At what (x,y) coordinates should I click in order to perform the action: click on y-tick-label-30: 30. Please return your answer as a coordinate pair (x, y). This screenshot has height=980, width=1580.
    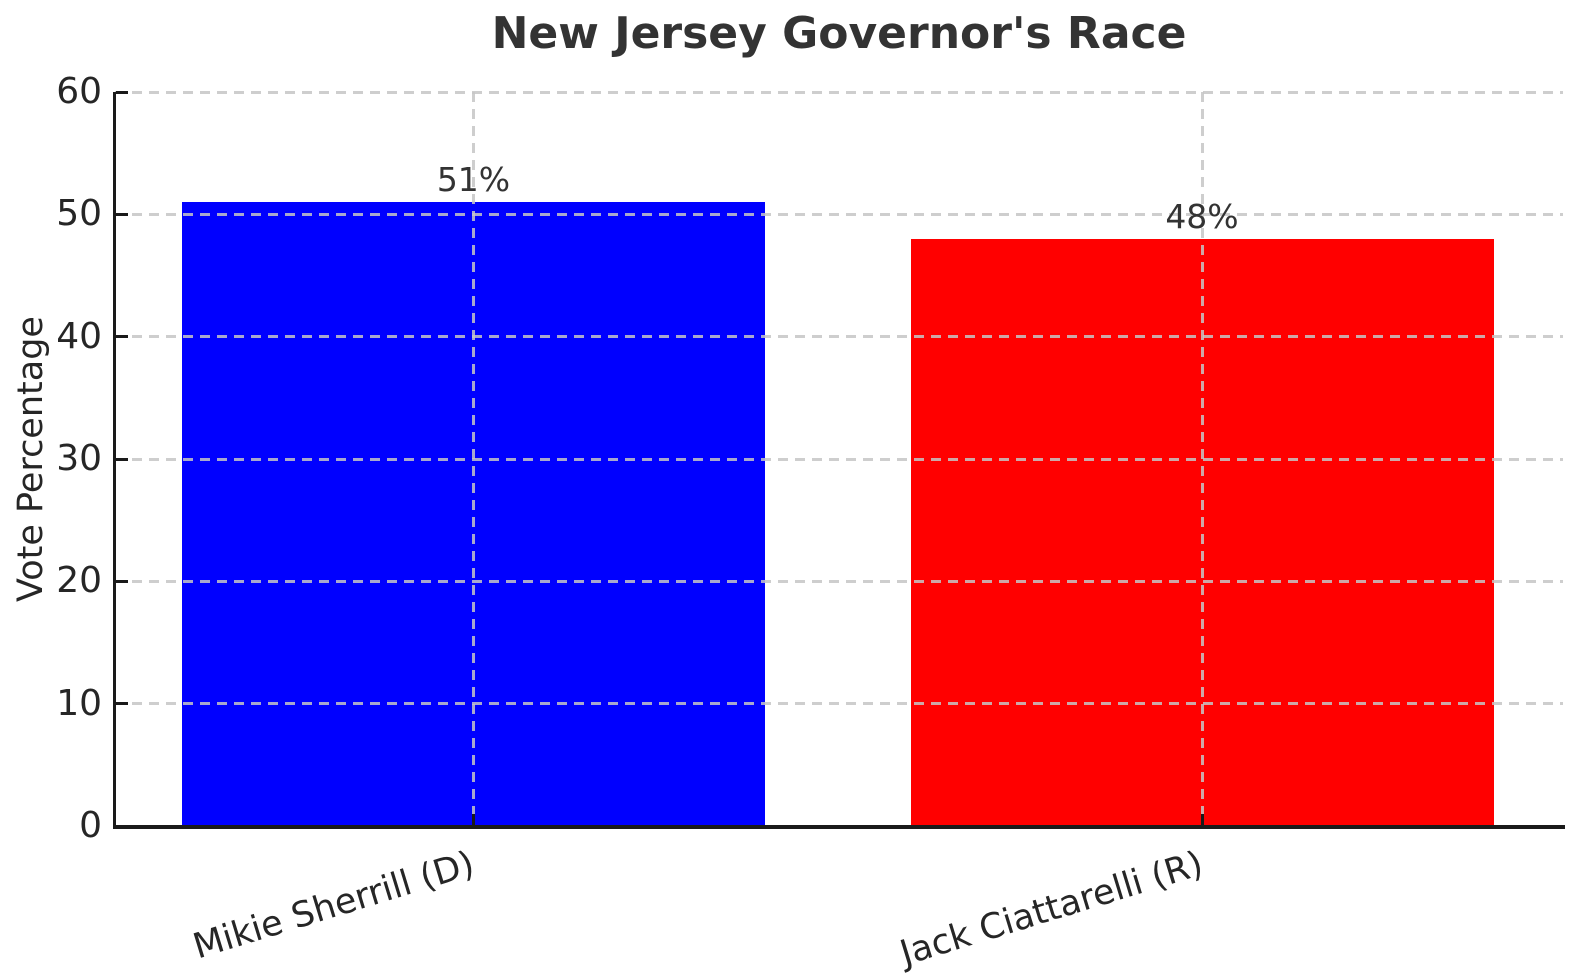
    Looking at the image, I should click on (79, 458).